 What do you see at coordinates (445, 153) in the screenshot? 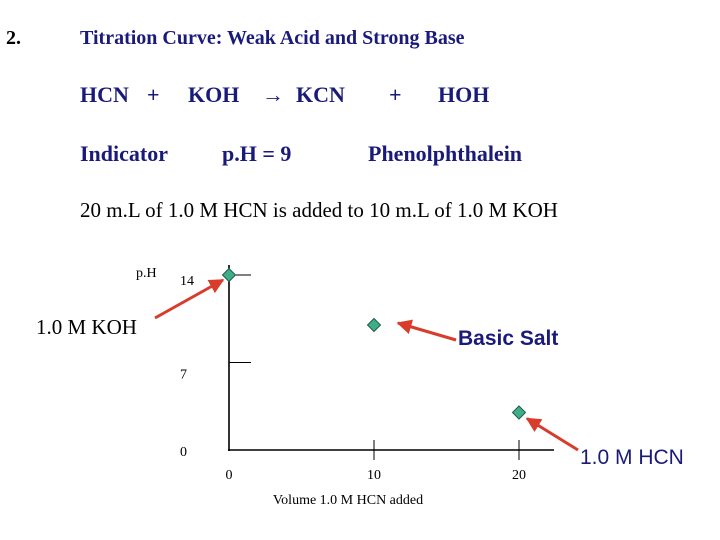
I see `indicator-name: Phenolphthalein` at bounding box center [445, 153].